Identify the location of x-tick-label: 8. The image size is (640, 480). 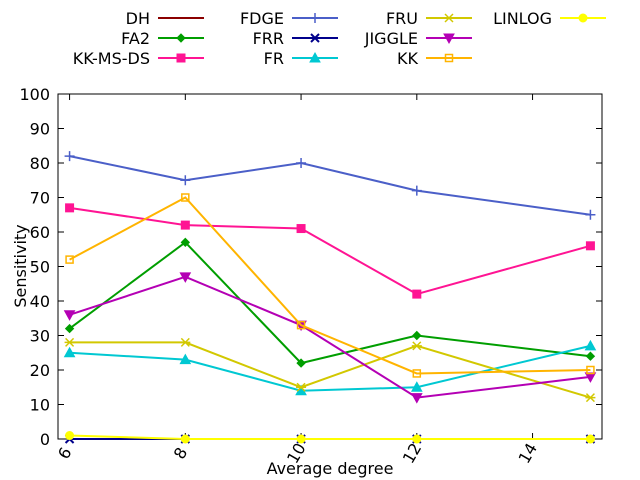
(181, 453).